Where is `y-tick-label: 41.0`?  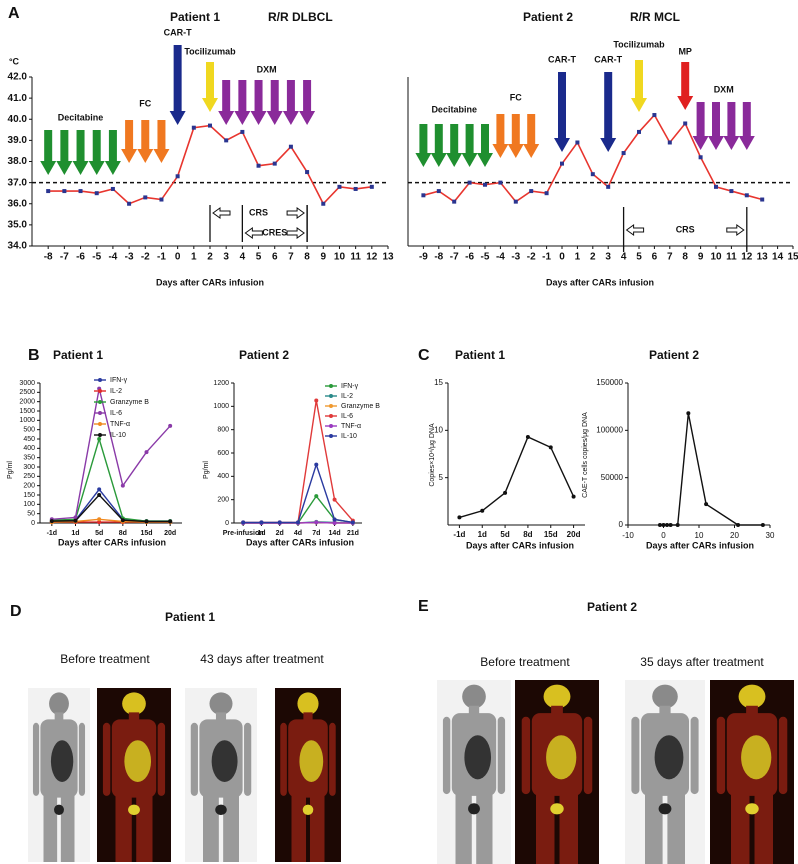 y-tick-label: 41.0 is located at coordinates (18, 98).